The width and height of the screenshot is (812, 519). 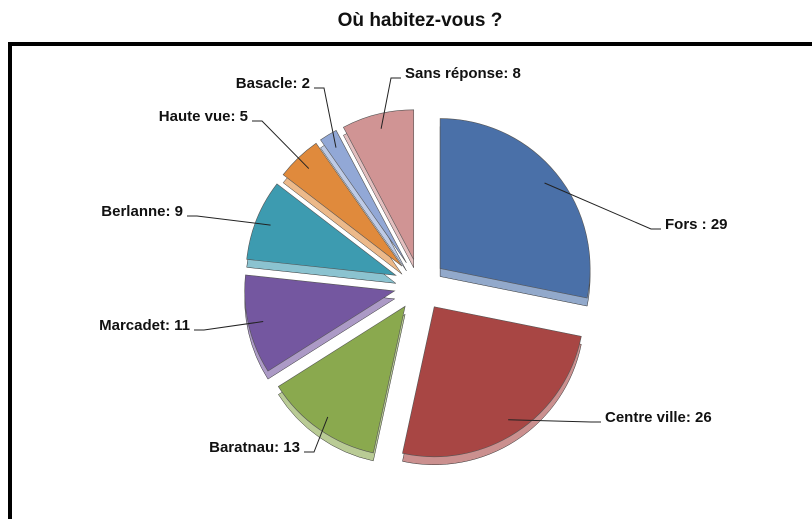 I want to click on data-label: Centre ville: 26, so click(x=658, y=417).